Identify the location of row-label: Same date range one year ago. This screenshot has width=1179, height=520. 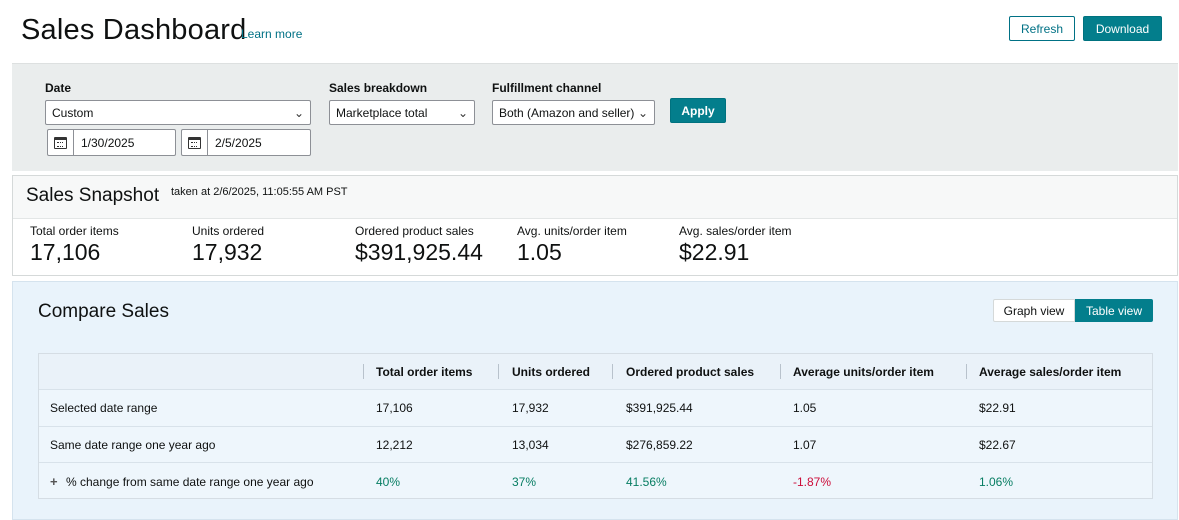
(133, 444).